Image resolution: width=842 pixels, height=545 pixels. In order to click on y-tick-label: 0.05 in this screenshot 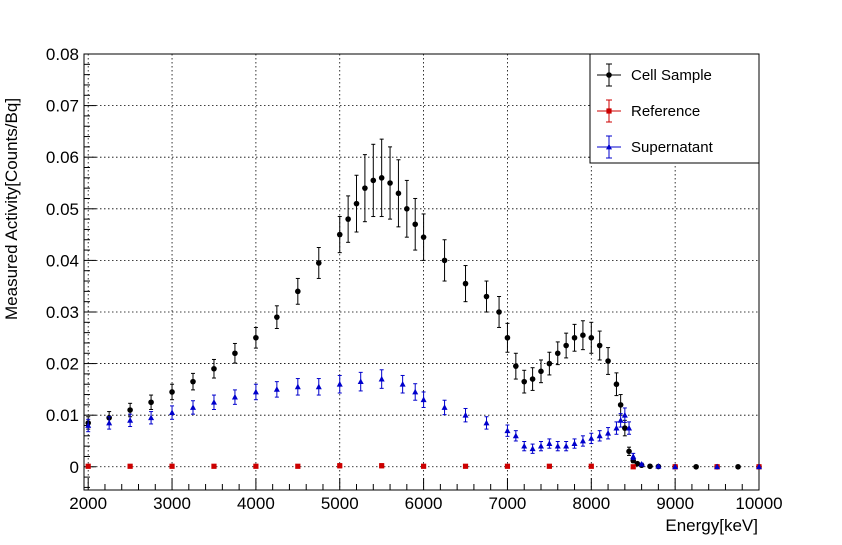, I will do `click(62, 209)`.